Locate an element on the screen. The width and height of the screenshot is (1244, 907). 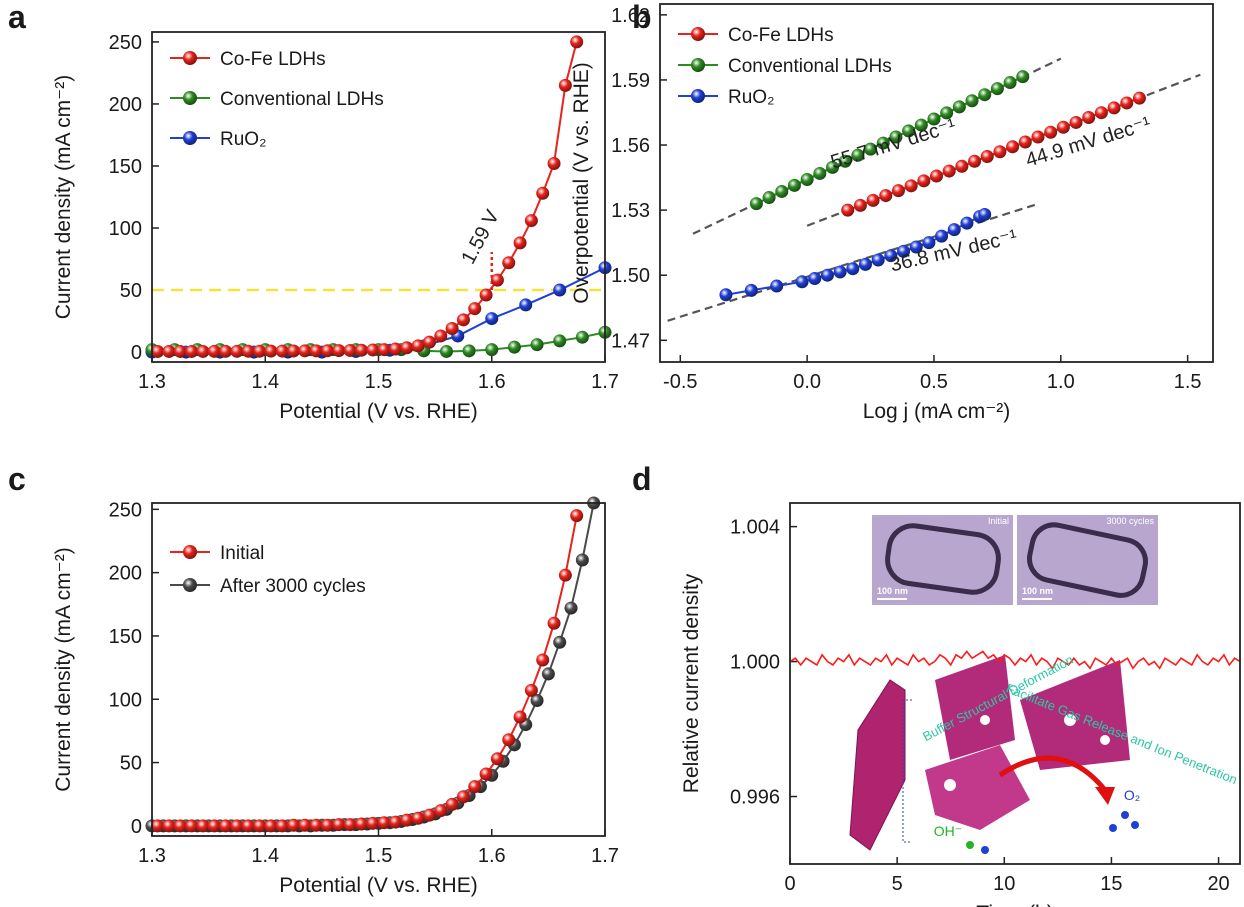
y-tick-label: 1.62 is located at coordinates (630, 16).